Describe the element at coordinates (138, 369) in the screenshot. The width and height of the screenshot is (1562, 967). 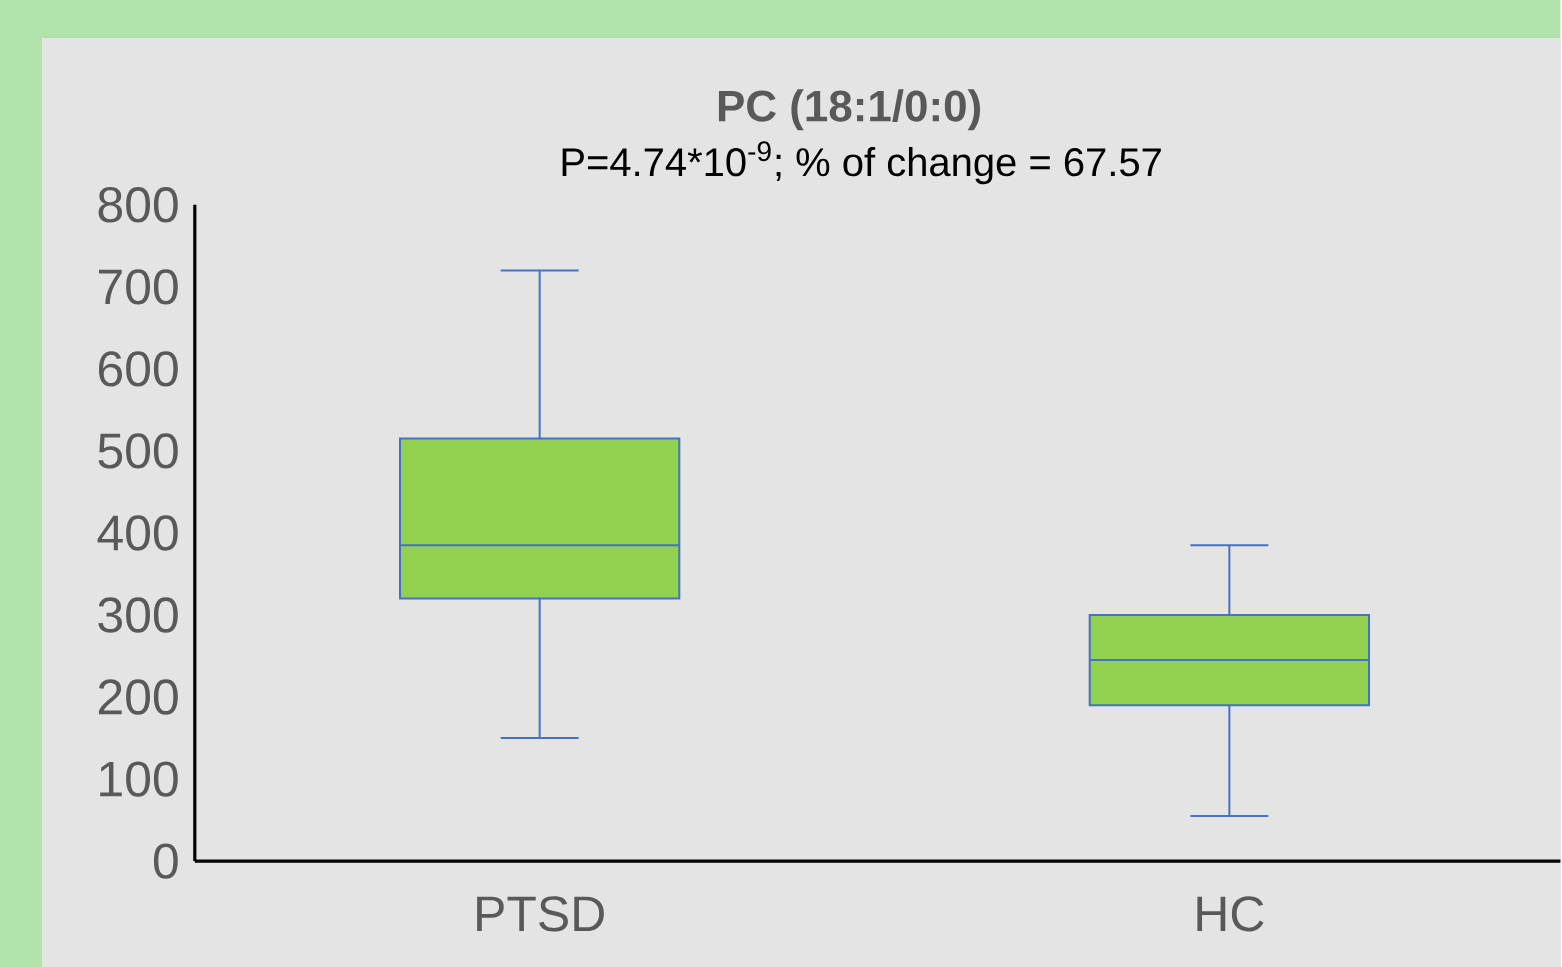
I see `y-tick-label: 600` at that location.